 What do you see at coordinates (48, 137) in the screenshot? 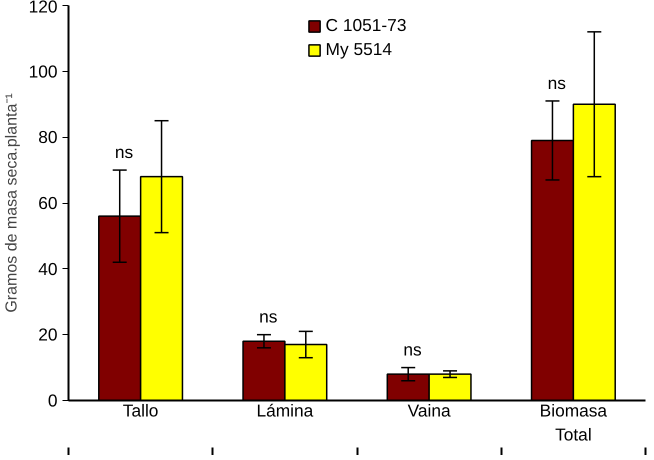
I see `y-tick-label: 80` at bounding box center [48, 137].